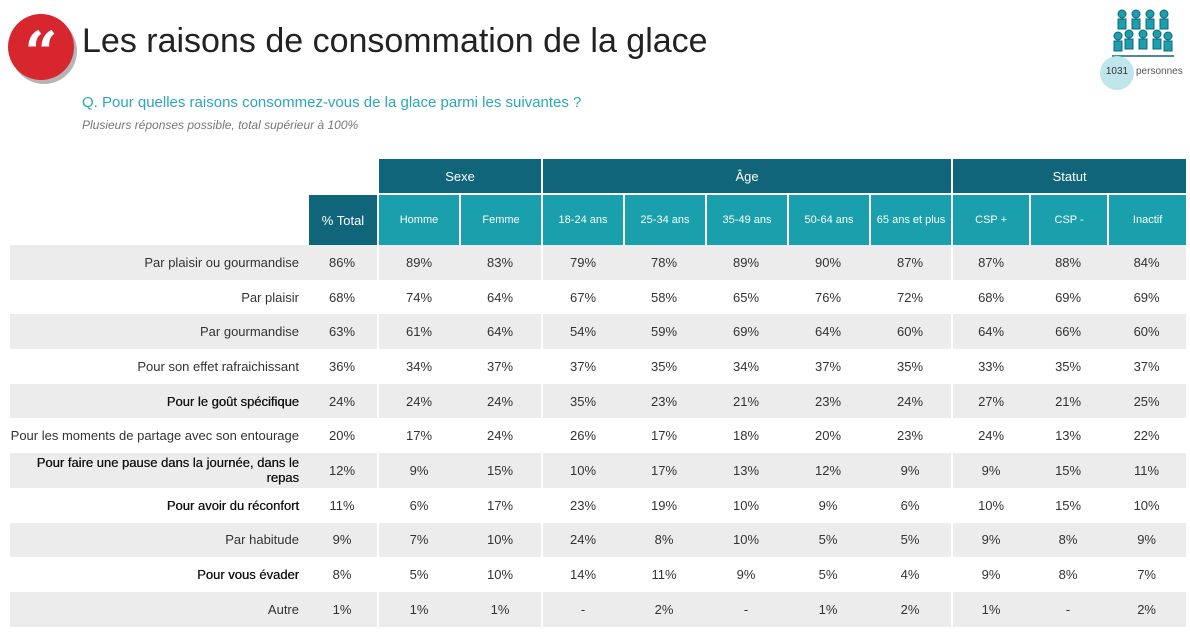  I want to click on value-cell: 35%, so click(582, 401).